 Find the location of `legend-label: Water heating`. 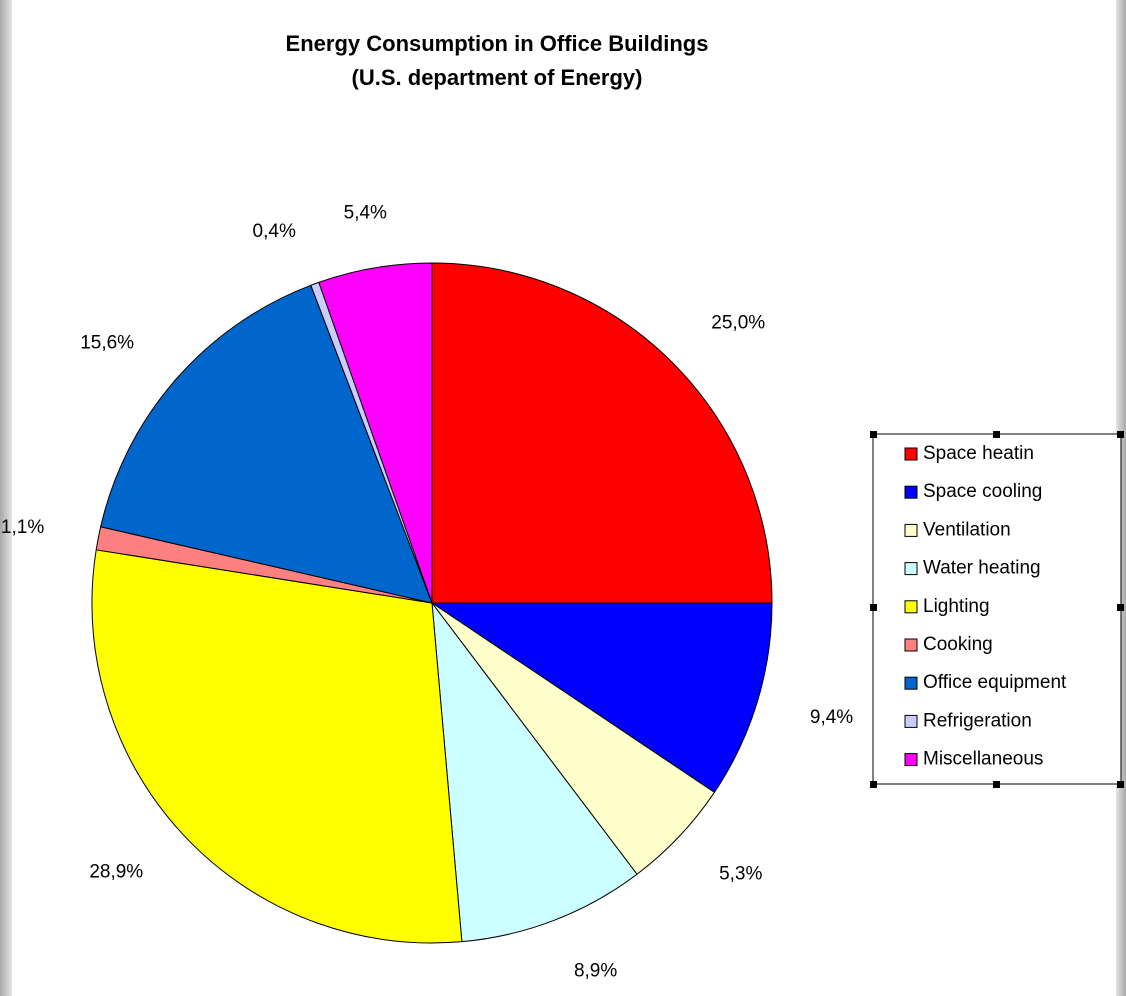

legend-label: Water heating is located at coordinates (982, 568).